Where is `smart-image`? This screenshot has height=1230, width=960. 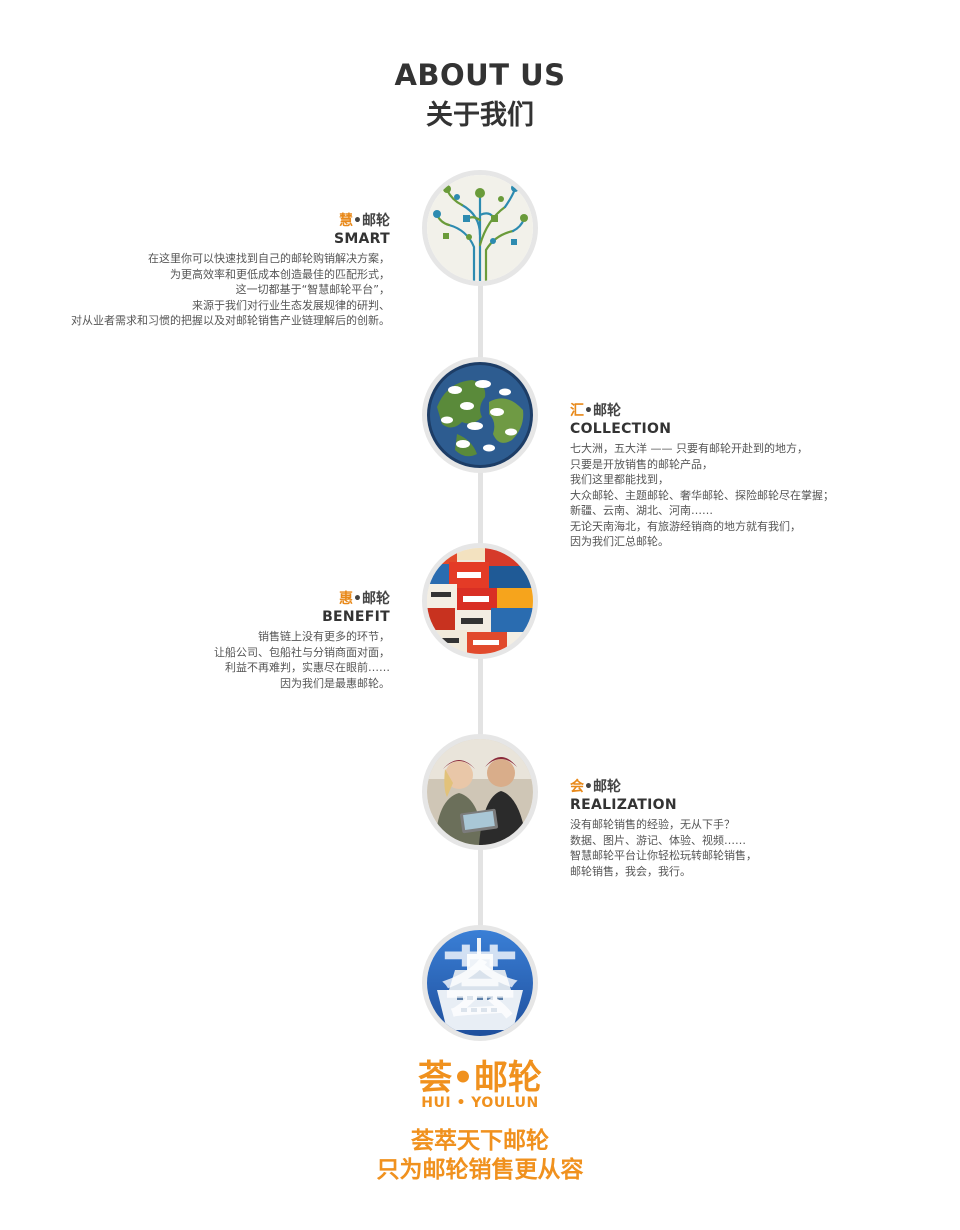
smart-image is located at coordinates (480, 228).